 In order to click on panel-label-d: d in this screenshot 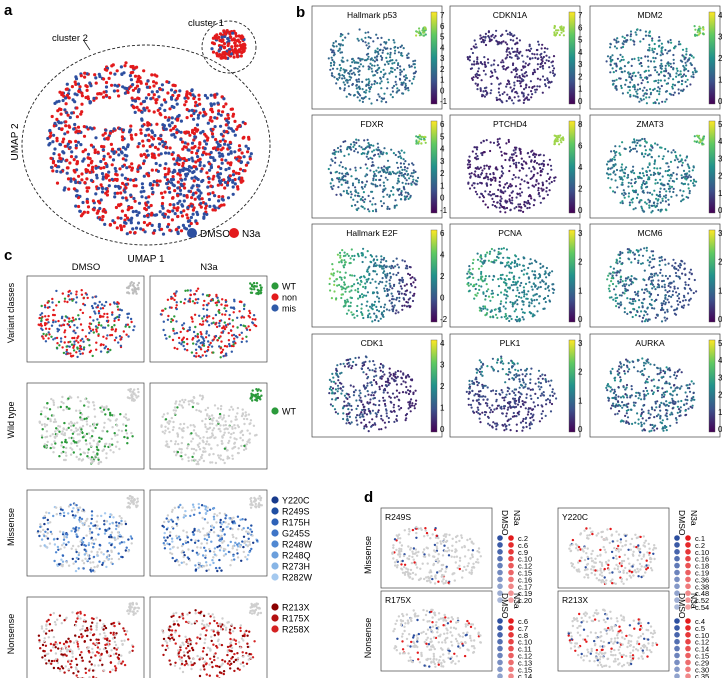, I will do `click(368, 497)`.